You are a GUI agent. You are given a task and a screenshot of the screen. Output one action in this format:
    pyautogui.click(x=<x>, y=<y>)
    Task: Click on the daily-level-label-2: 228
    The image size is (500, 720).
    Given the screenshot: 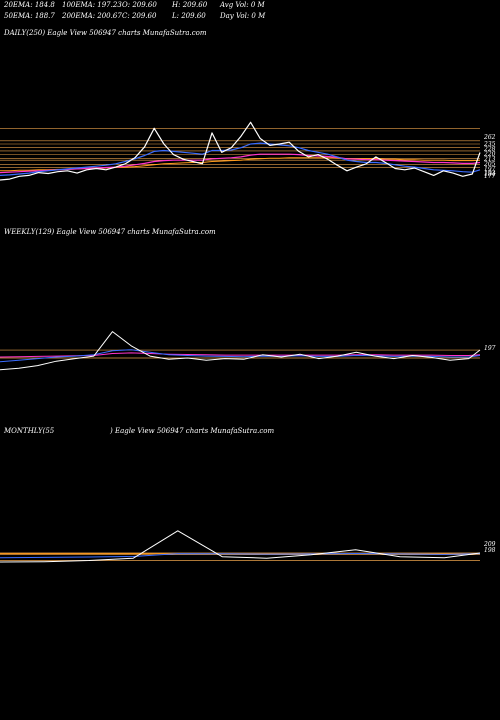 What is the action you would take?
    pyautogui.click(x=489, y=149)
    